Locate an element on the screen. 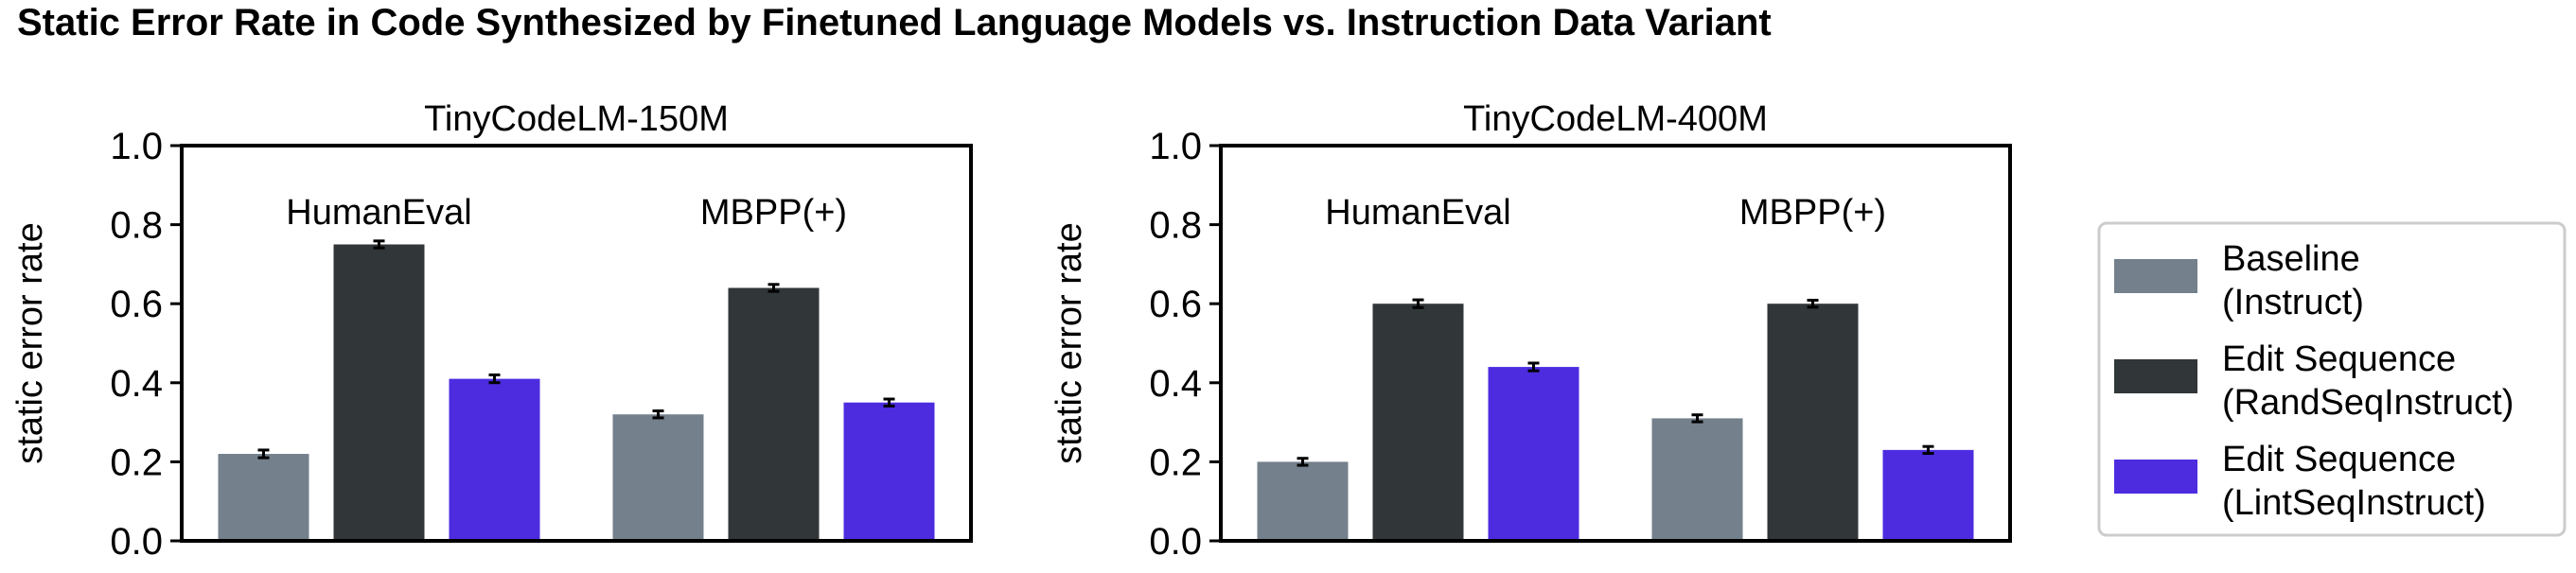 This screenshot has width=2576, height=573. legend-label-line1: Baseline is located at coordinates (2291, 259).